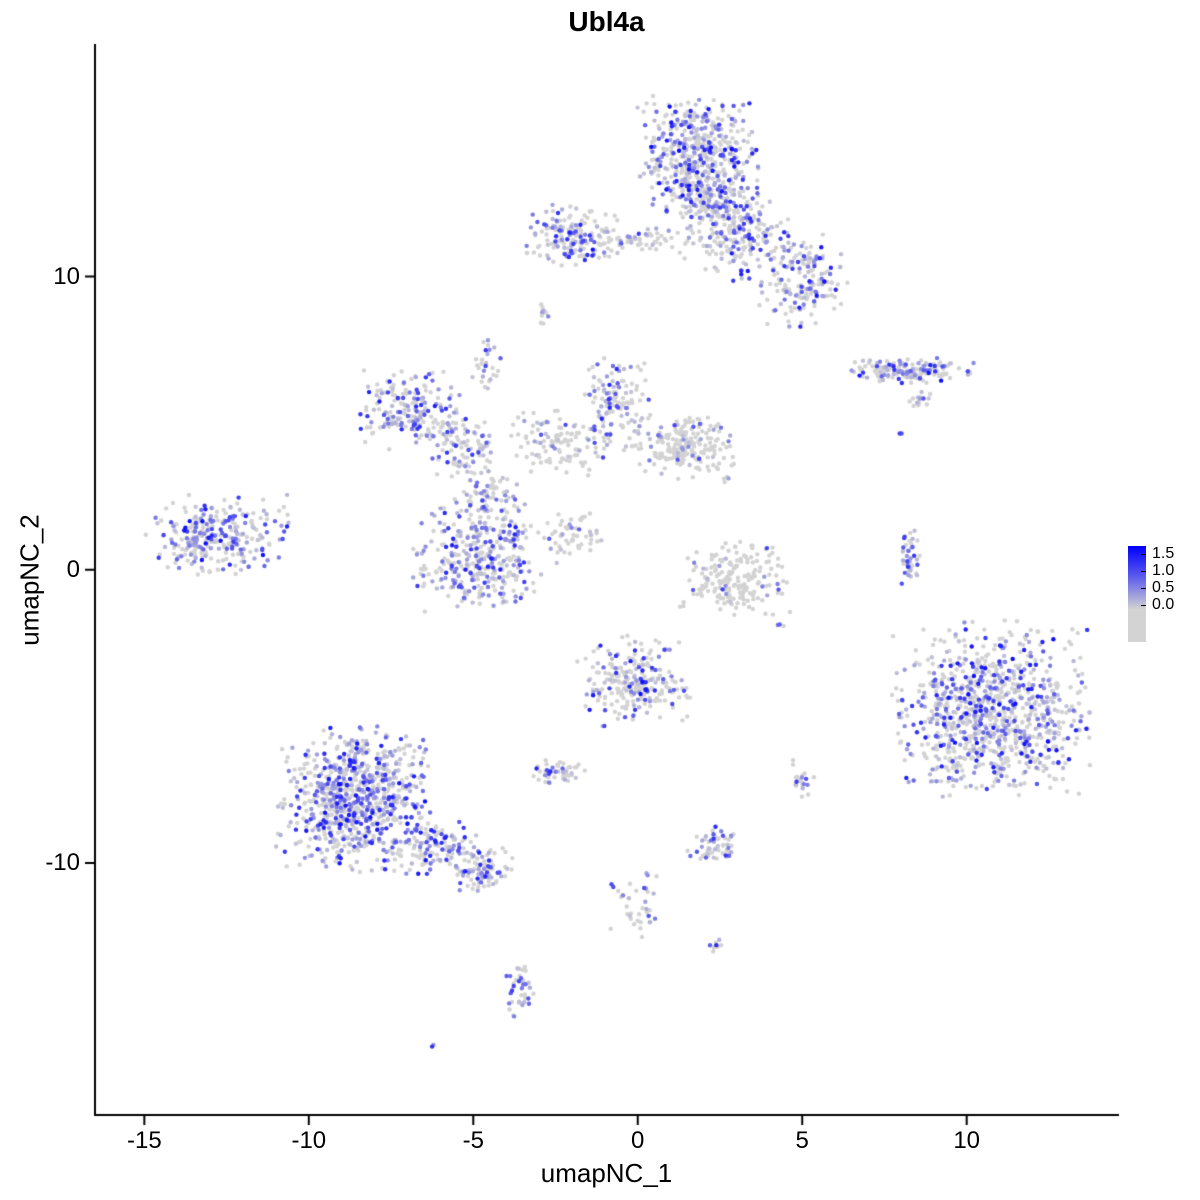  What do you see at coordinates (309, 1140) in the screenshot?
I see `x-tick-label: -10` at bounding box center [309, 1140].